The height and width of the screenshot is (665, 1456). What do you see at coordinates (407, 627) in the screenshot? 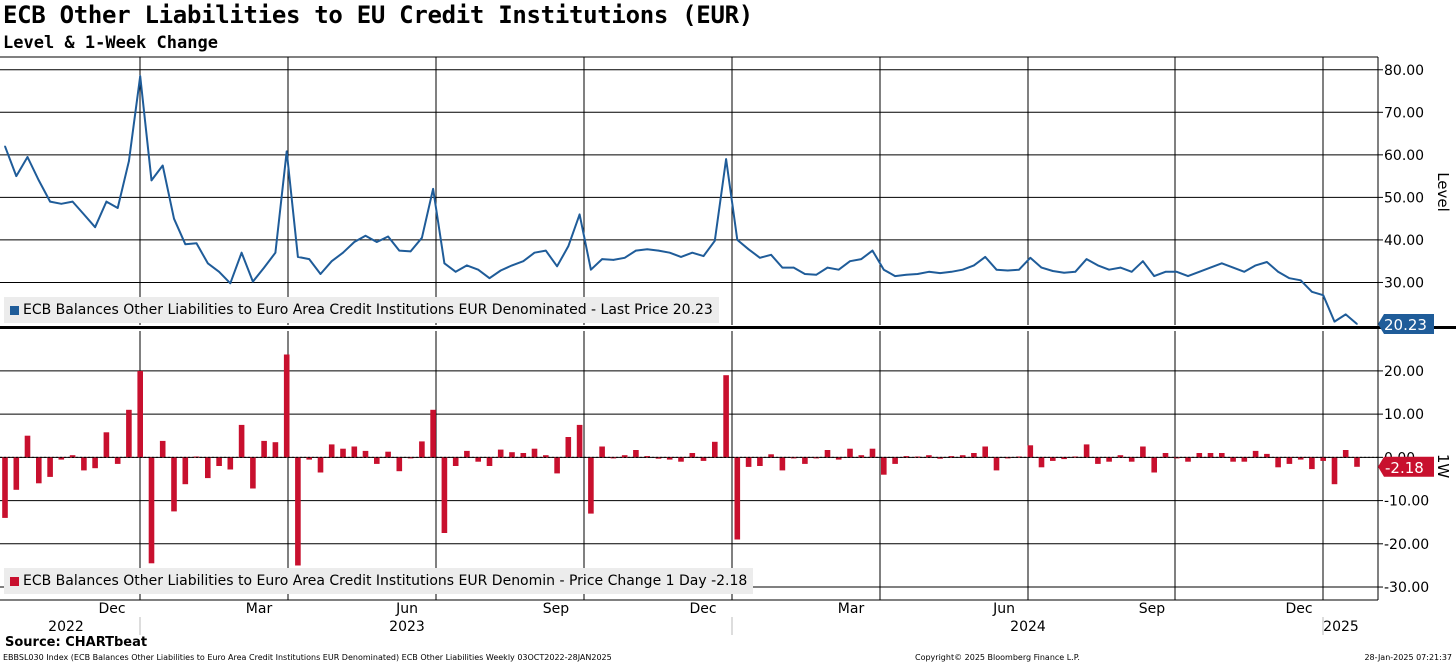
I see `x-year-label-1: 2023` at bounding box center [407, 627].